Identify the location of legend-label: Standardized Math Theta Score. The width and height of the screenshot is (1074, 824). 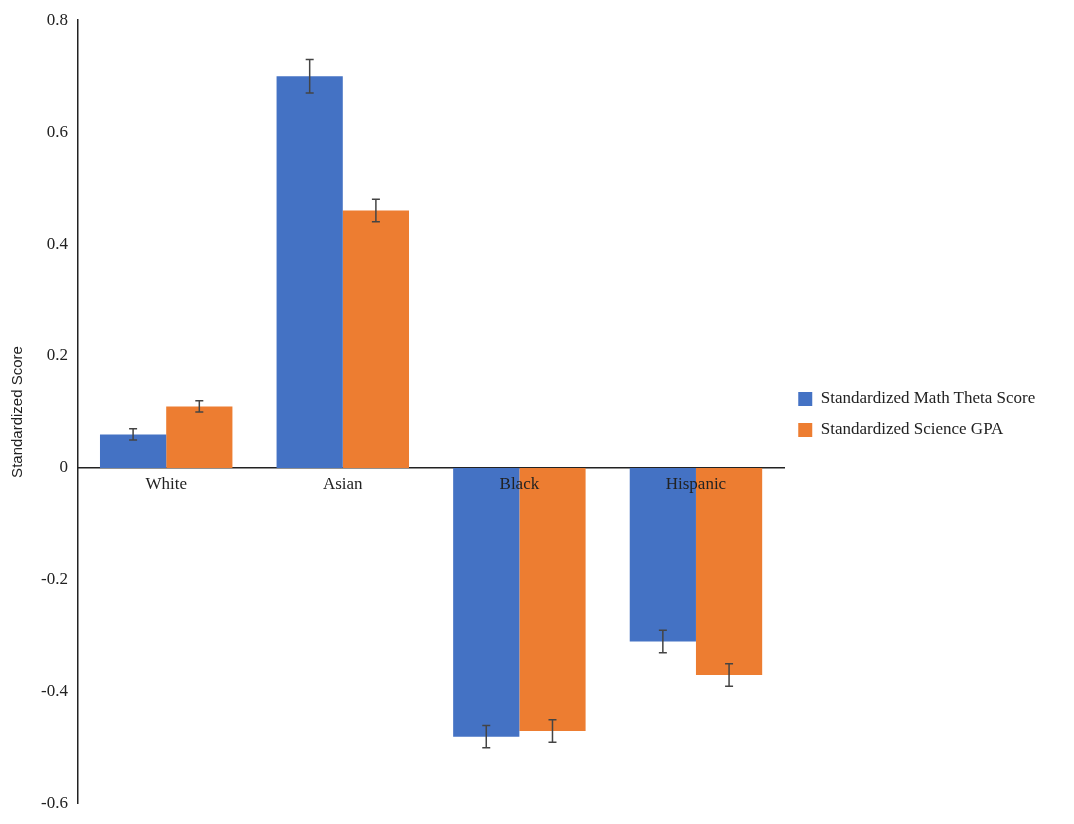
(928, 398).